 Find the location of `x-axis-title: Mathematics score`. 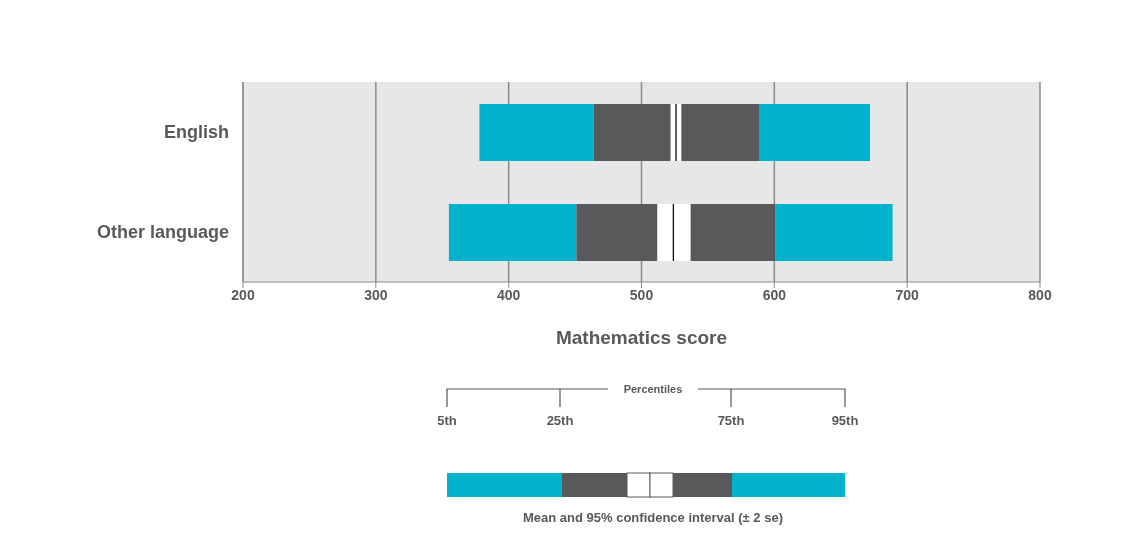

x-axis-title: Mathematics score is located at coordinates (641, 337).